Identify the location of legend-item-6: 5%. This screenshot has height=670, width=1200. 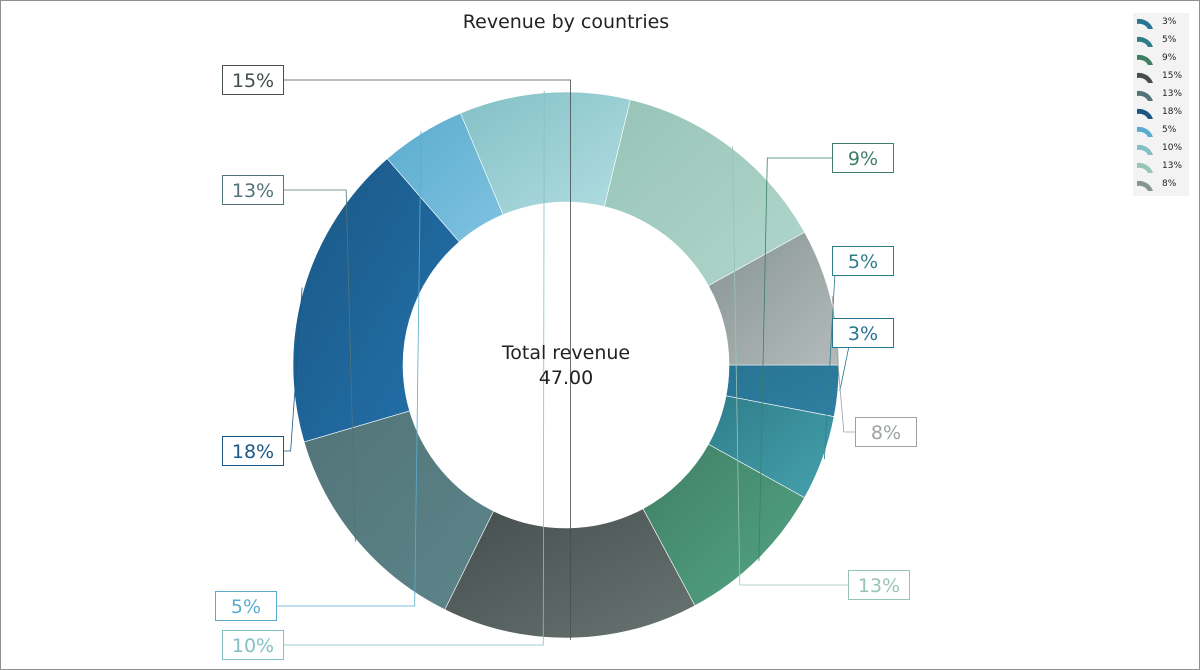
(1161, 131).